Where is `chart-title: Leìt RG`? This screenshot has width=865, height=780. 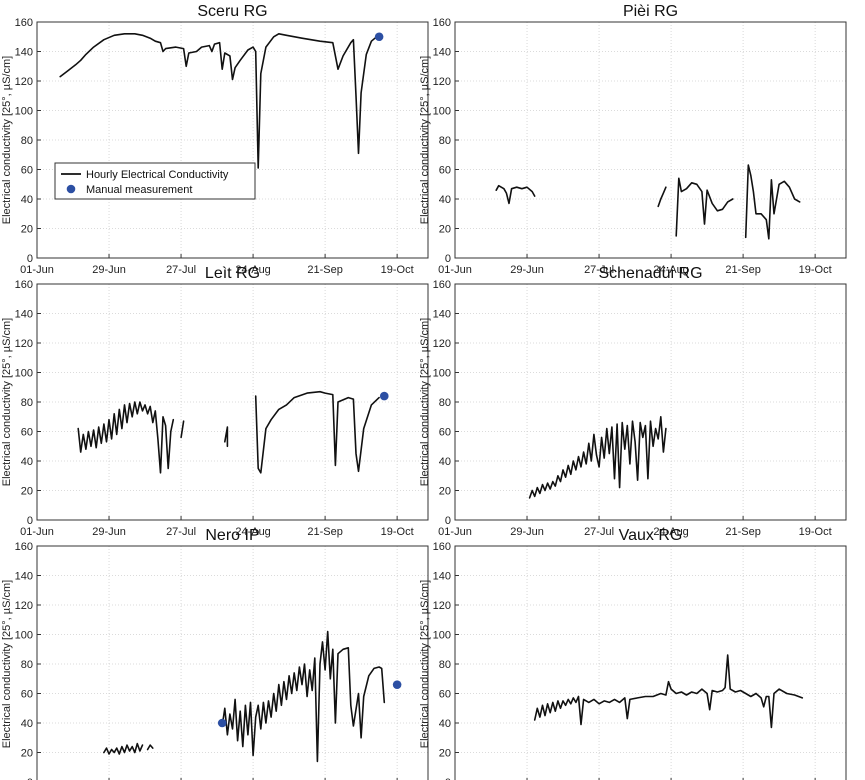
chart-title: Leìt RG is located at coordinates (232, 273).